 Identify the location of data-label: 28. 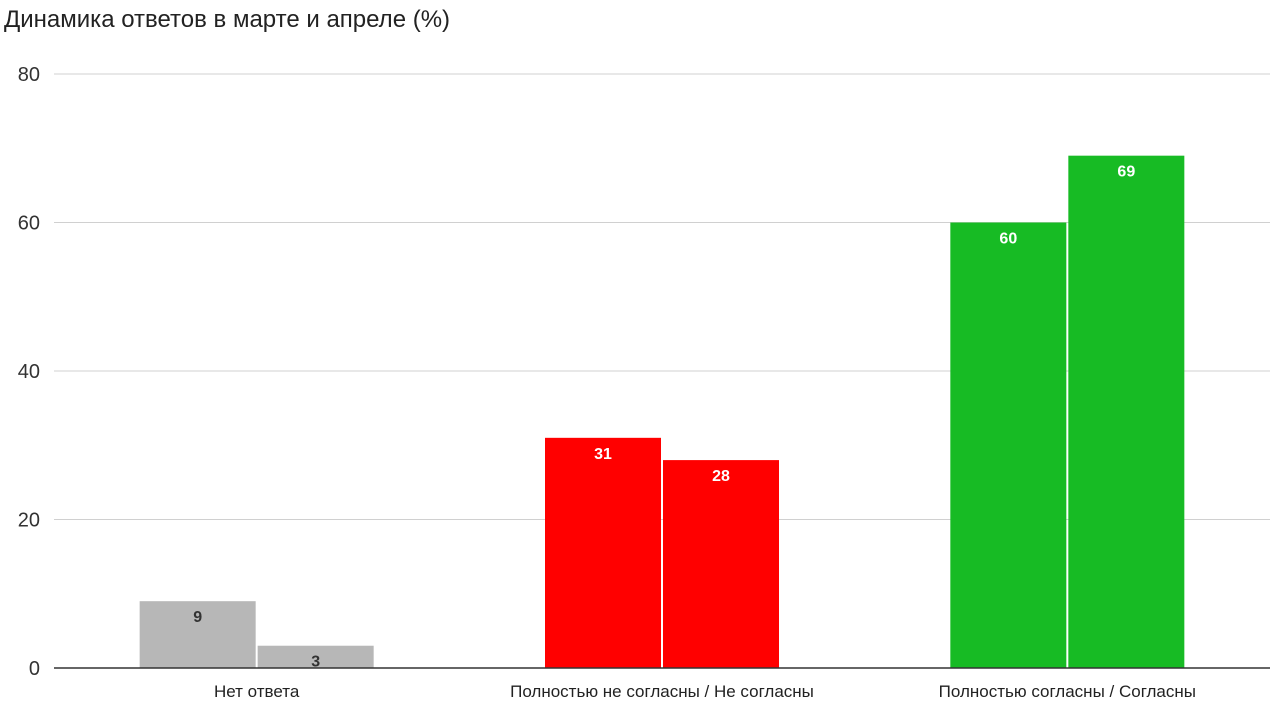
(721, 476).